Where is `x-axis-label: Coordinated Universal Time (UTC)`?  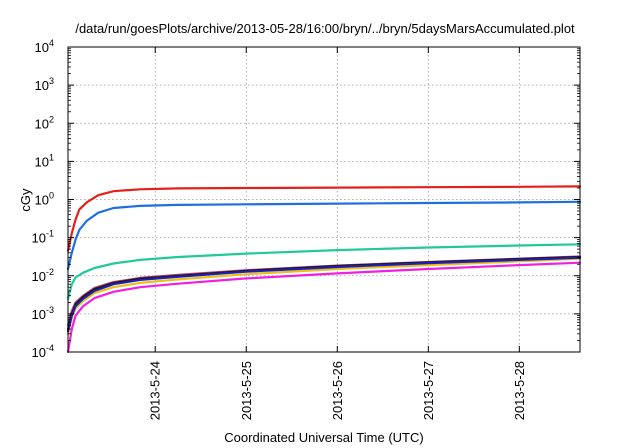 x-axis-label: Coordinated Universal Time (UTC) is located at coordinates (323, 437).